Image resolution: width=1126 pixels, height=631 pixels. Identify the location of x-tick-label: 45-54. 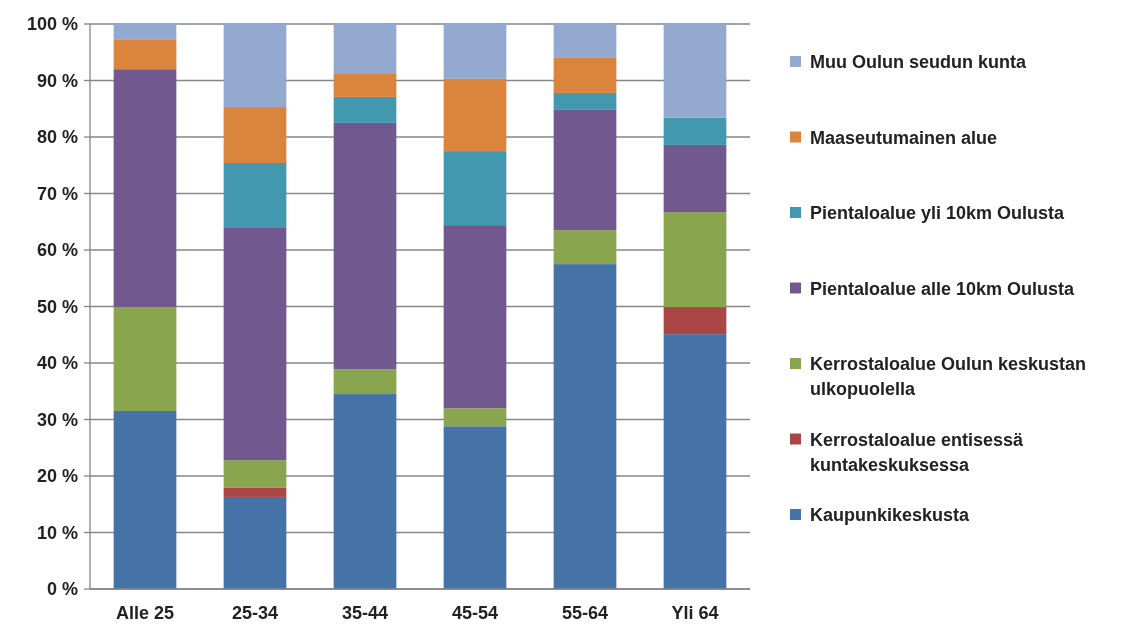
(475, 613).